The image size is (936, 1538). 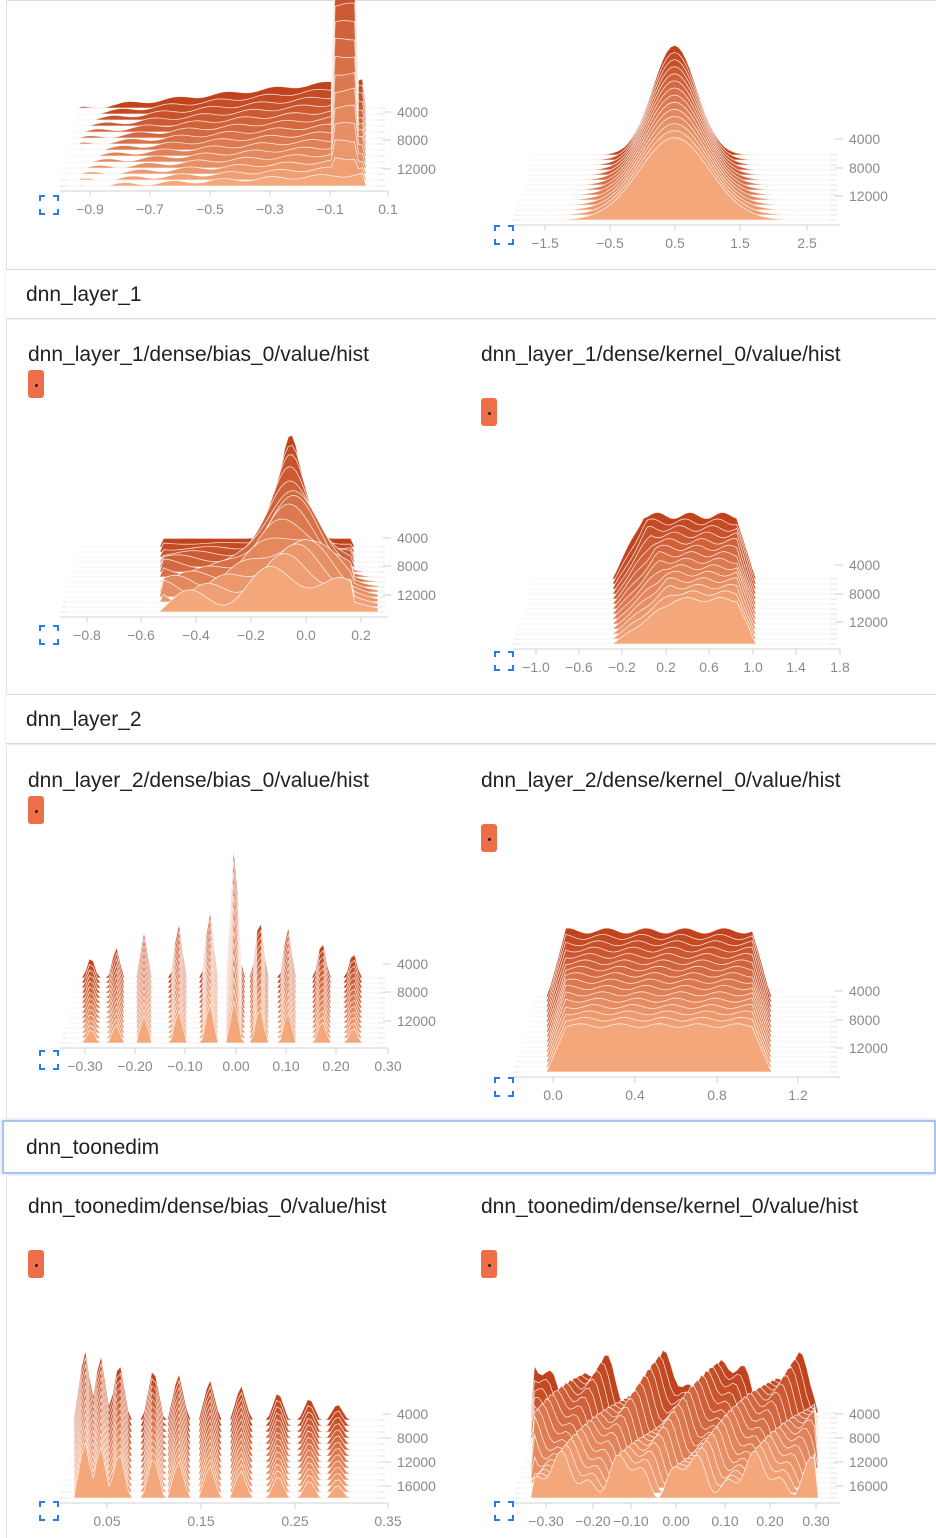 What do you see at coordinates (198, 354) in the screenshot?
I see `card-title: dnn_layer_1/dense/bias_0/value/hist` at bounding box center [198, 354].